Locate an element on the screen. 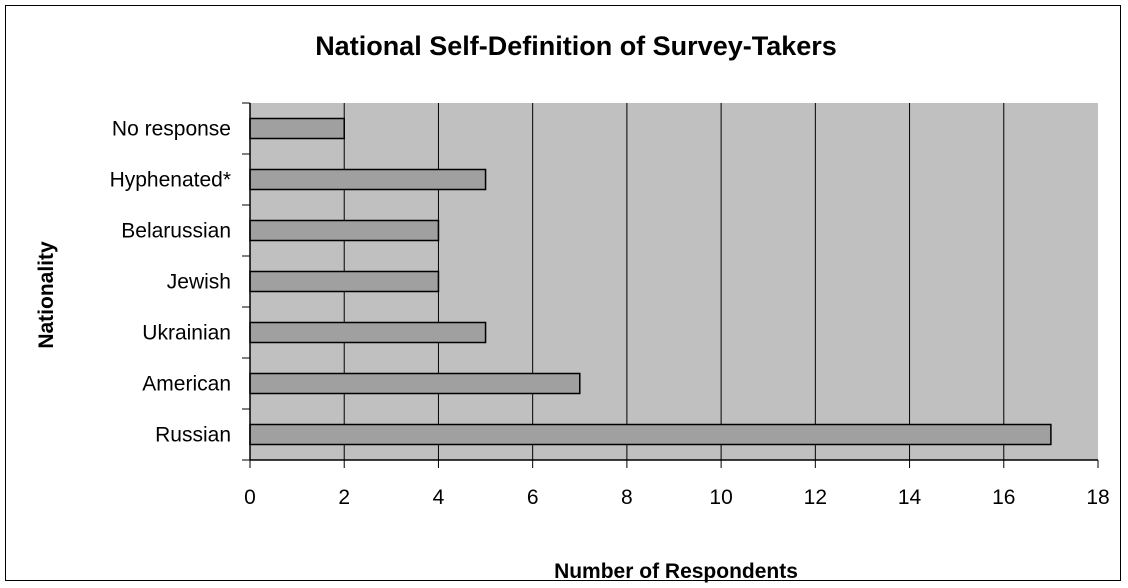 This screenshot has height=588, width=1128. x-tick-label-8: 8 is located at coordinates (627, 497).